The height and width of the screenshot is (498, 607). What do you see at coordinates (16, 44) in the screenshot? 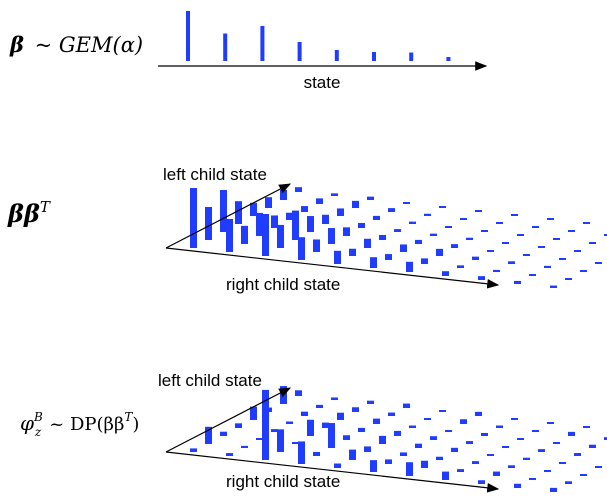
I see `beta-symbol: β` at bounding box center [16, 44].